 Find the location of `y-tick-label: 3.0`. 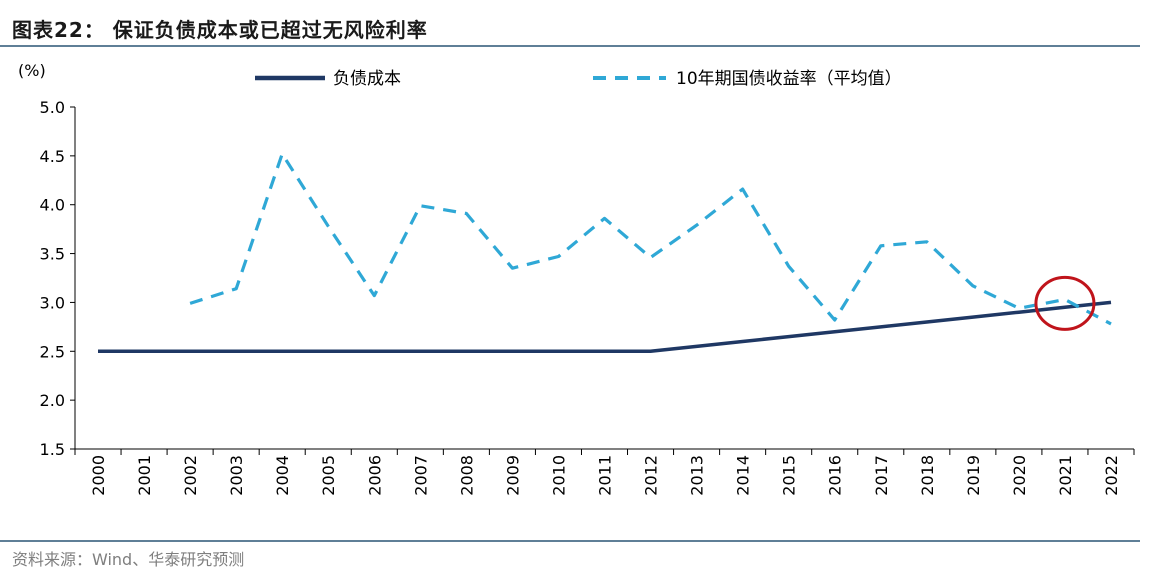

y-tick-label: 3.0 is located at coordinates (52, 302).